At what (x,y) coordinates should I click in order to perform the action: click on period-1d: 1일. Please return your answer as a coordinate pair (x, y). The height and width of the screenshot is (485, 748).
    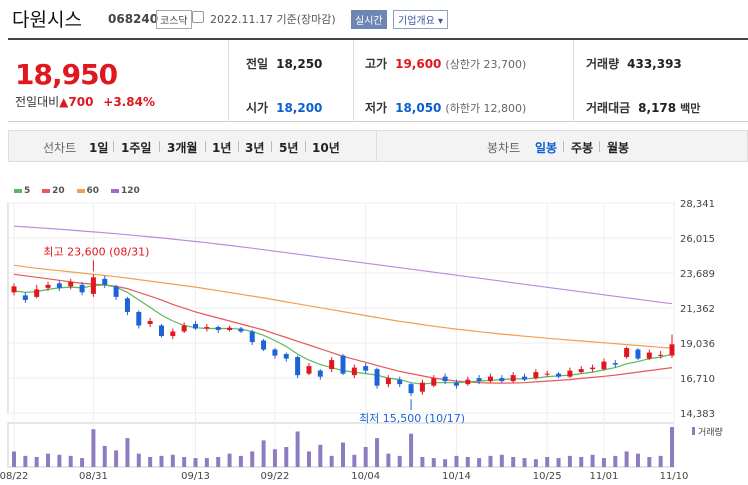
    Looking at the image, I should click on (99, 148).